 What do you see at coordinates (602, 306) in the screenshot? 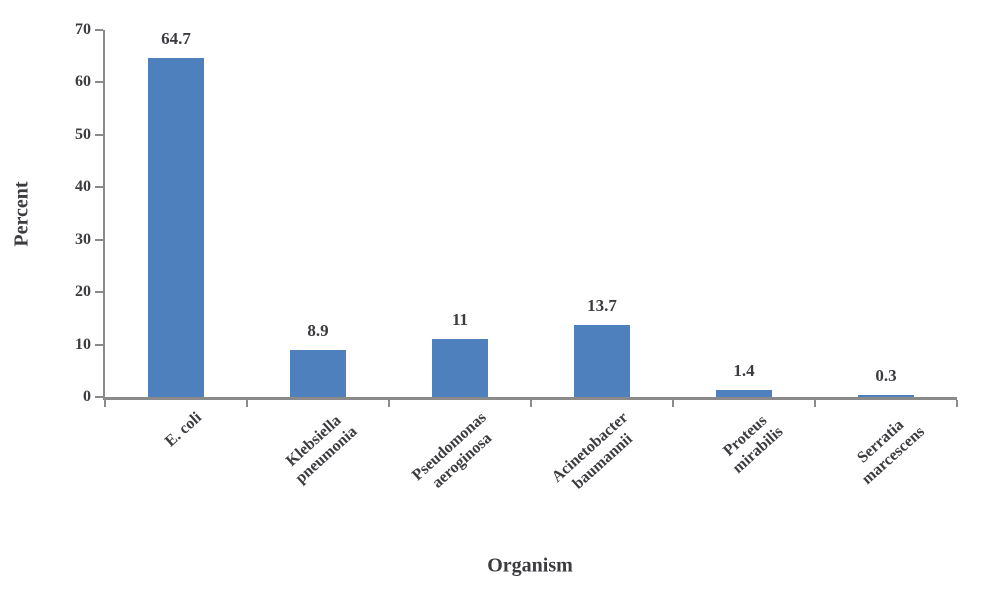
I see `bar-value-label: 13.7` at bounding box center [602, 306].